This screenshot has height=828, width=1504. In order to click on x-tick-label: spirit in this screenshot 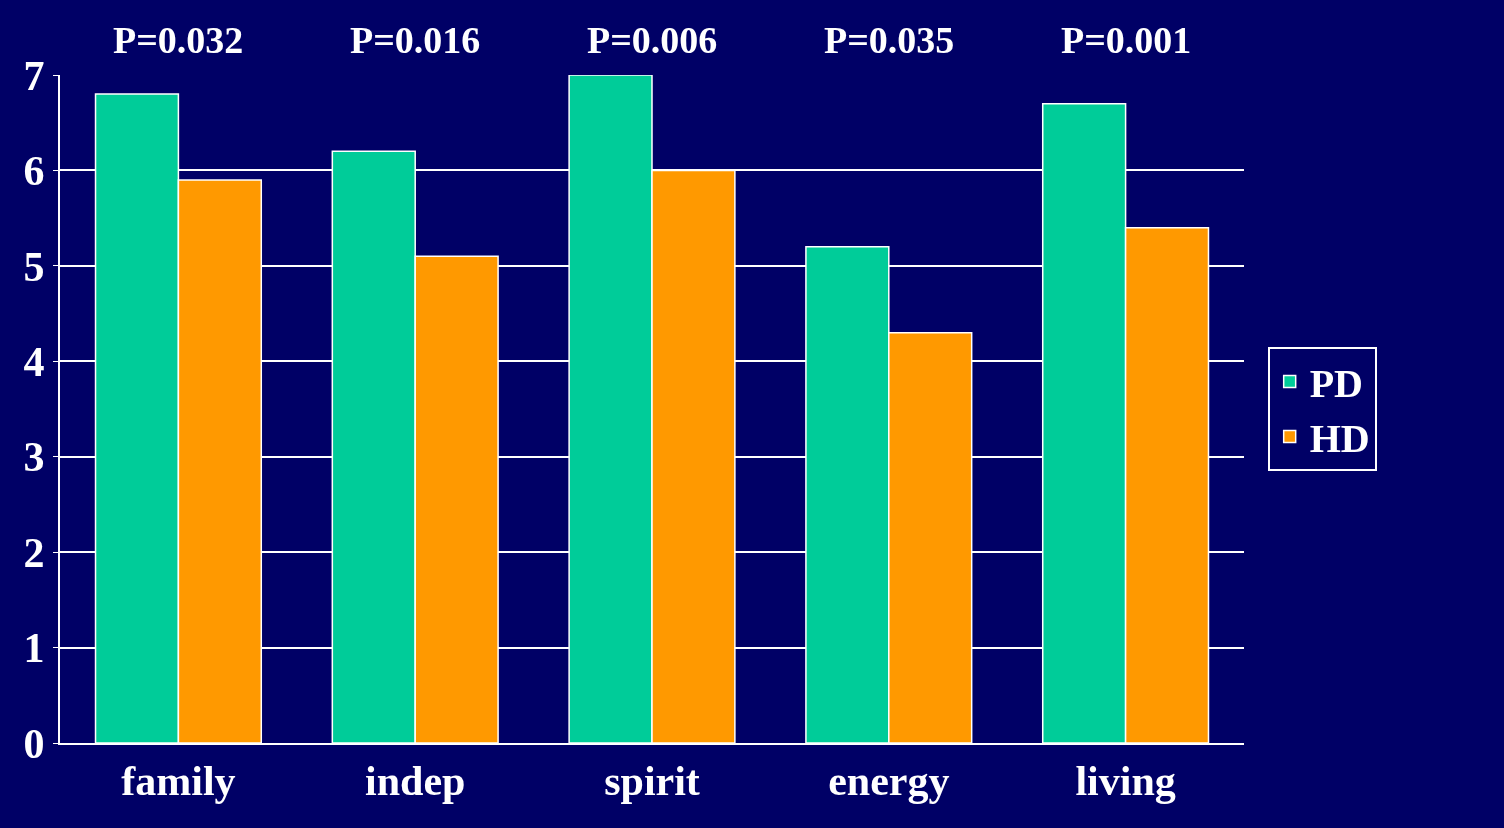, I will do `click(652, 781)`.